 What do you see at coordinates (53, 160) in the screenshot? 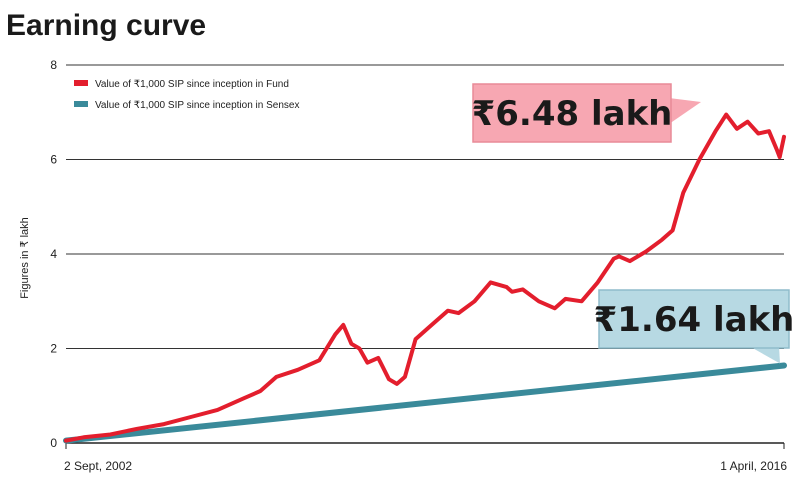
I see `y-tick-6: 6` at bounding box center [53, 160].